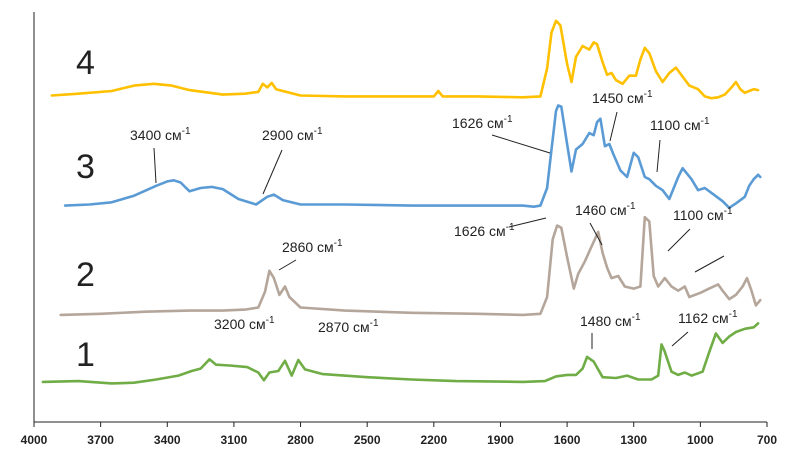 Image resolution: width=794 pixels, height=457 pixels. I want to click on peak-label-1626-s2: 1626 см-1, so click(484, 230).